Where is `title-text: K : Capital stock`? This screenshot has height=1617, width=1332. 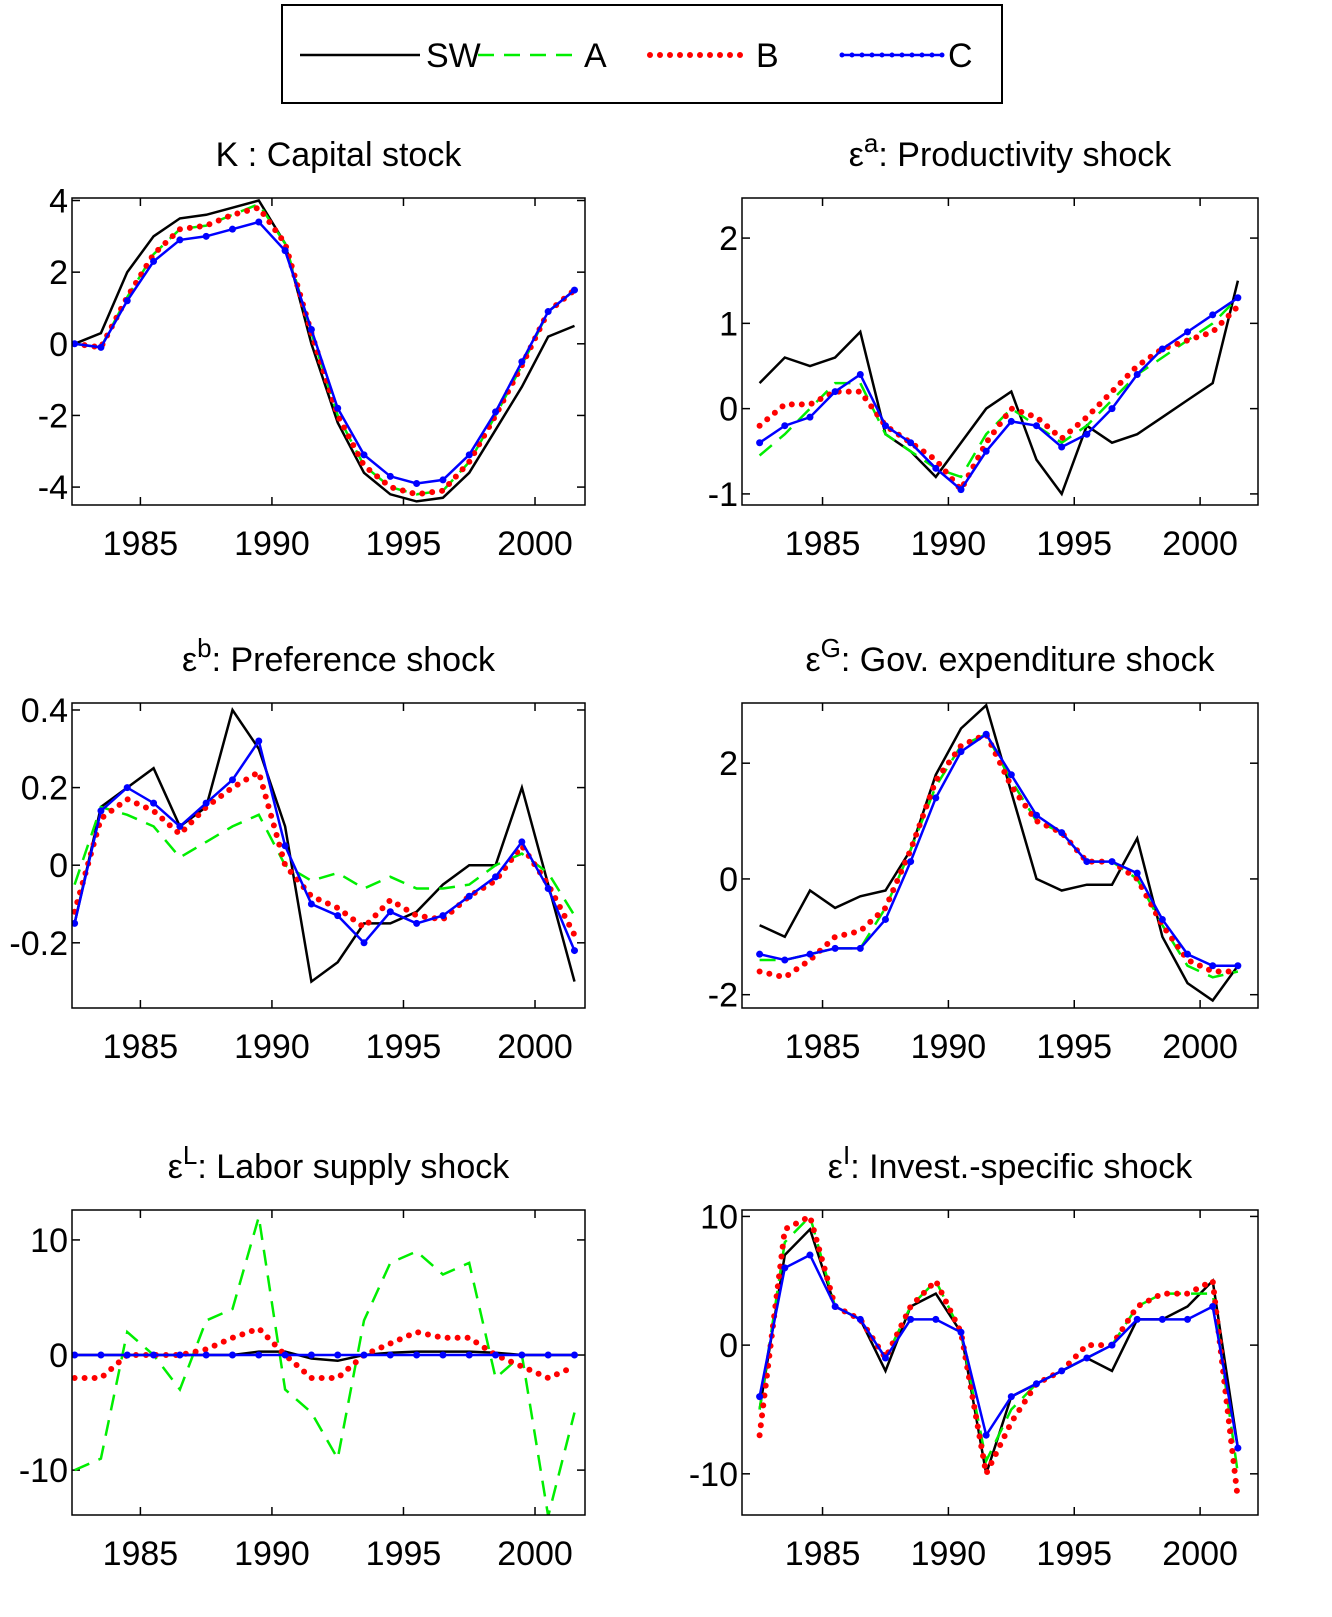
title-text: K : Capital stock is located at coordinates (339, 155).